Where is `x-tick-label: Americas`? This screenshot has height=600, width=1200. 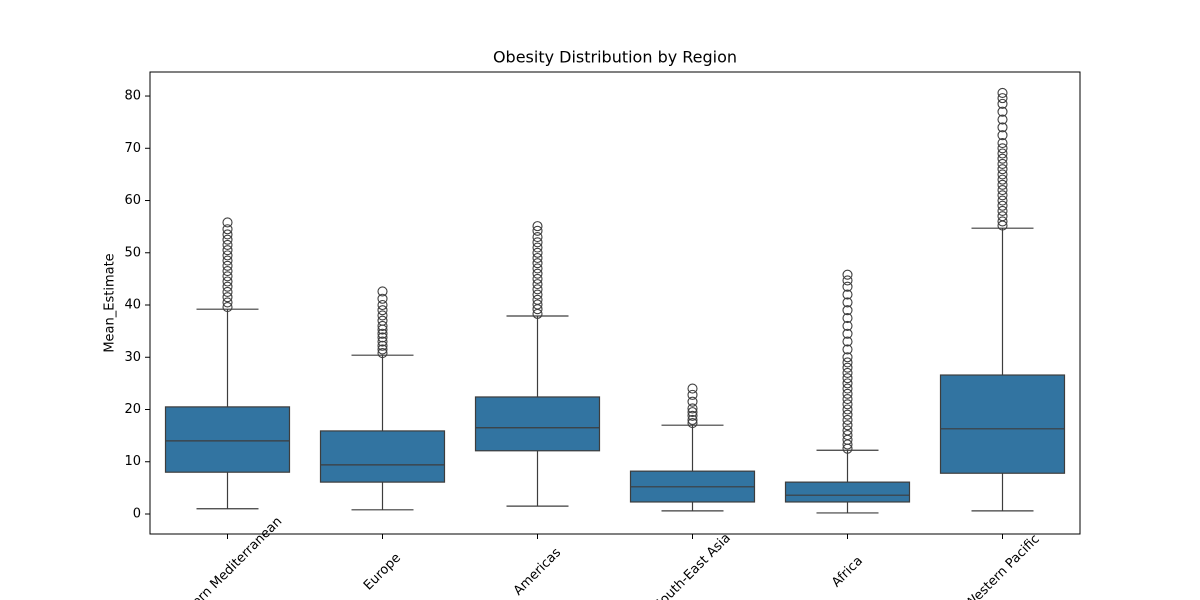
x-tick-label: Americas is located at coordinates (537, 571).